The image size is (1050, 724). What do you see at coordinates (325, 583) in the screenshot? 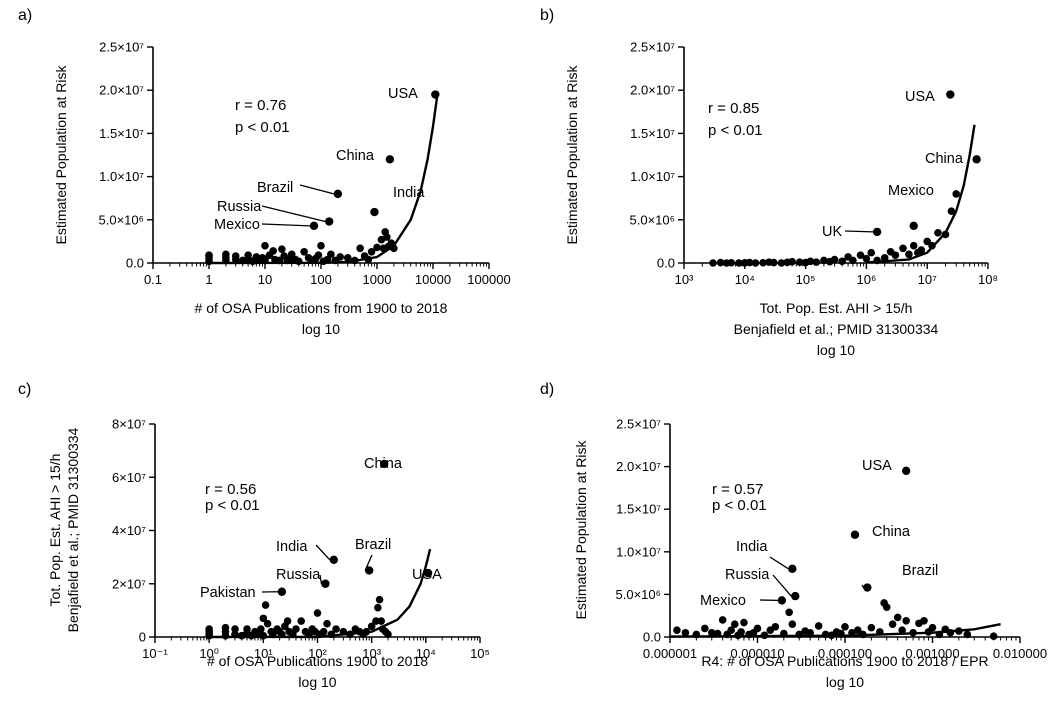
I see `labeled-point-russia` at bounding box center [325, 583].